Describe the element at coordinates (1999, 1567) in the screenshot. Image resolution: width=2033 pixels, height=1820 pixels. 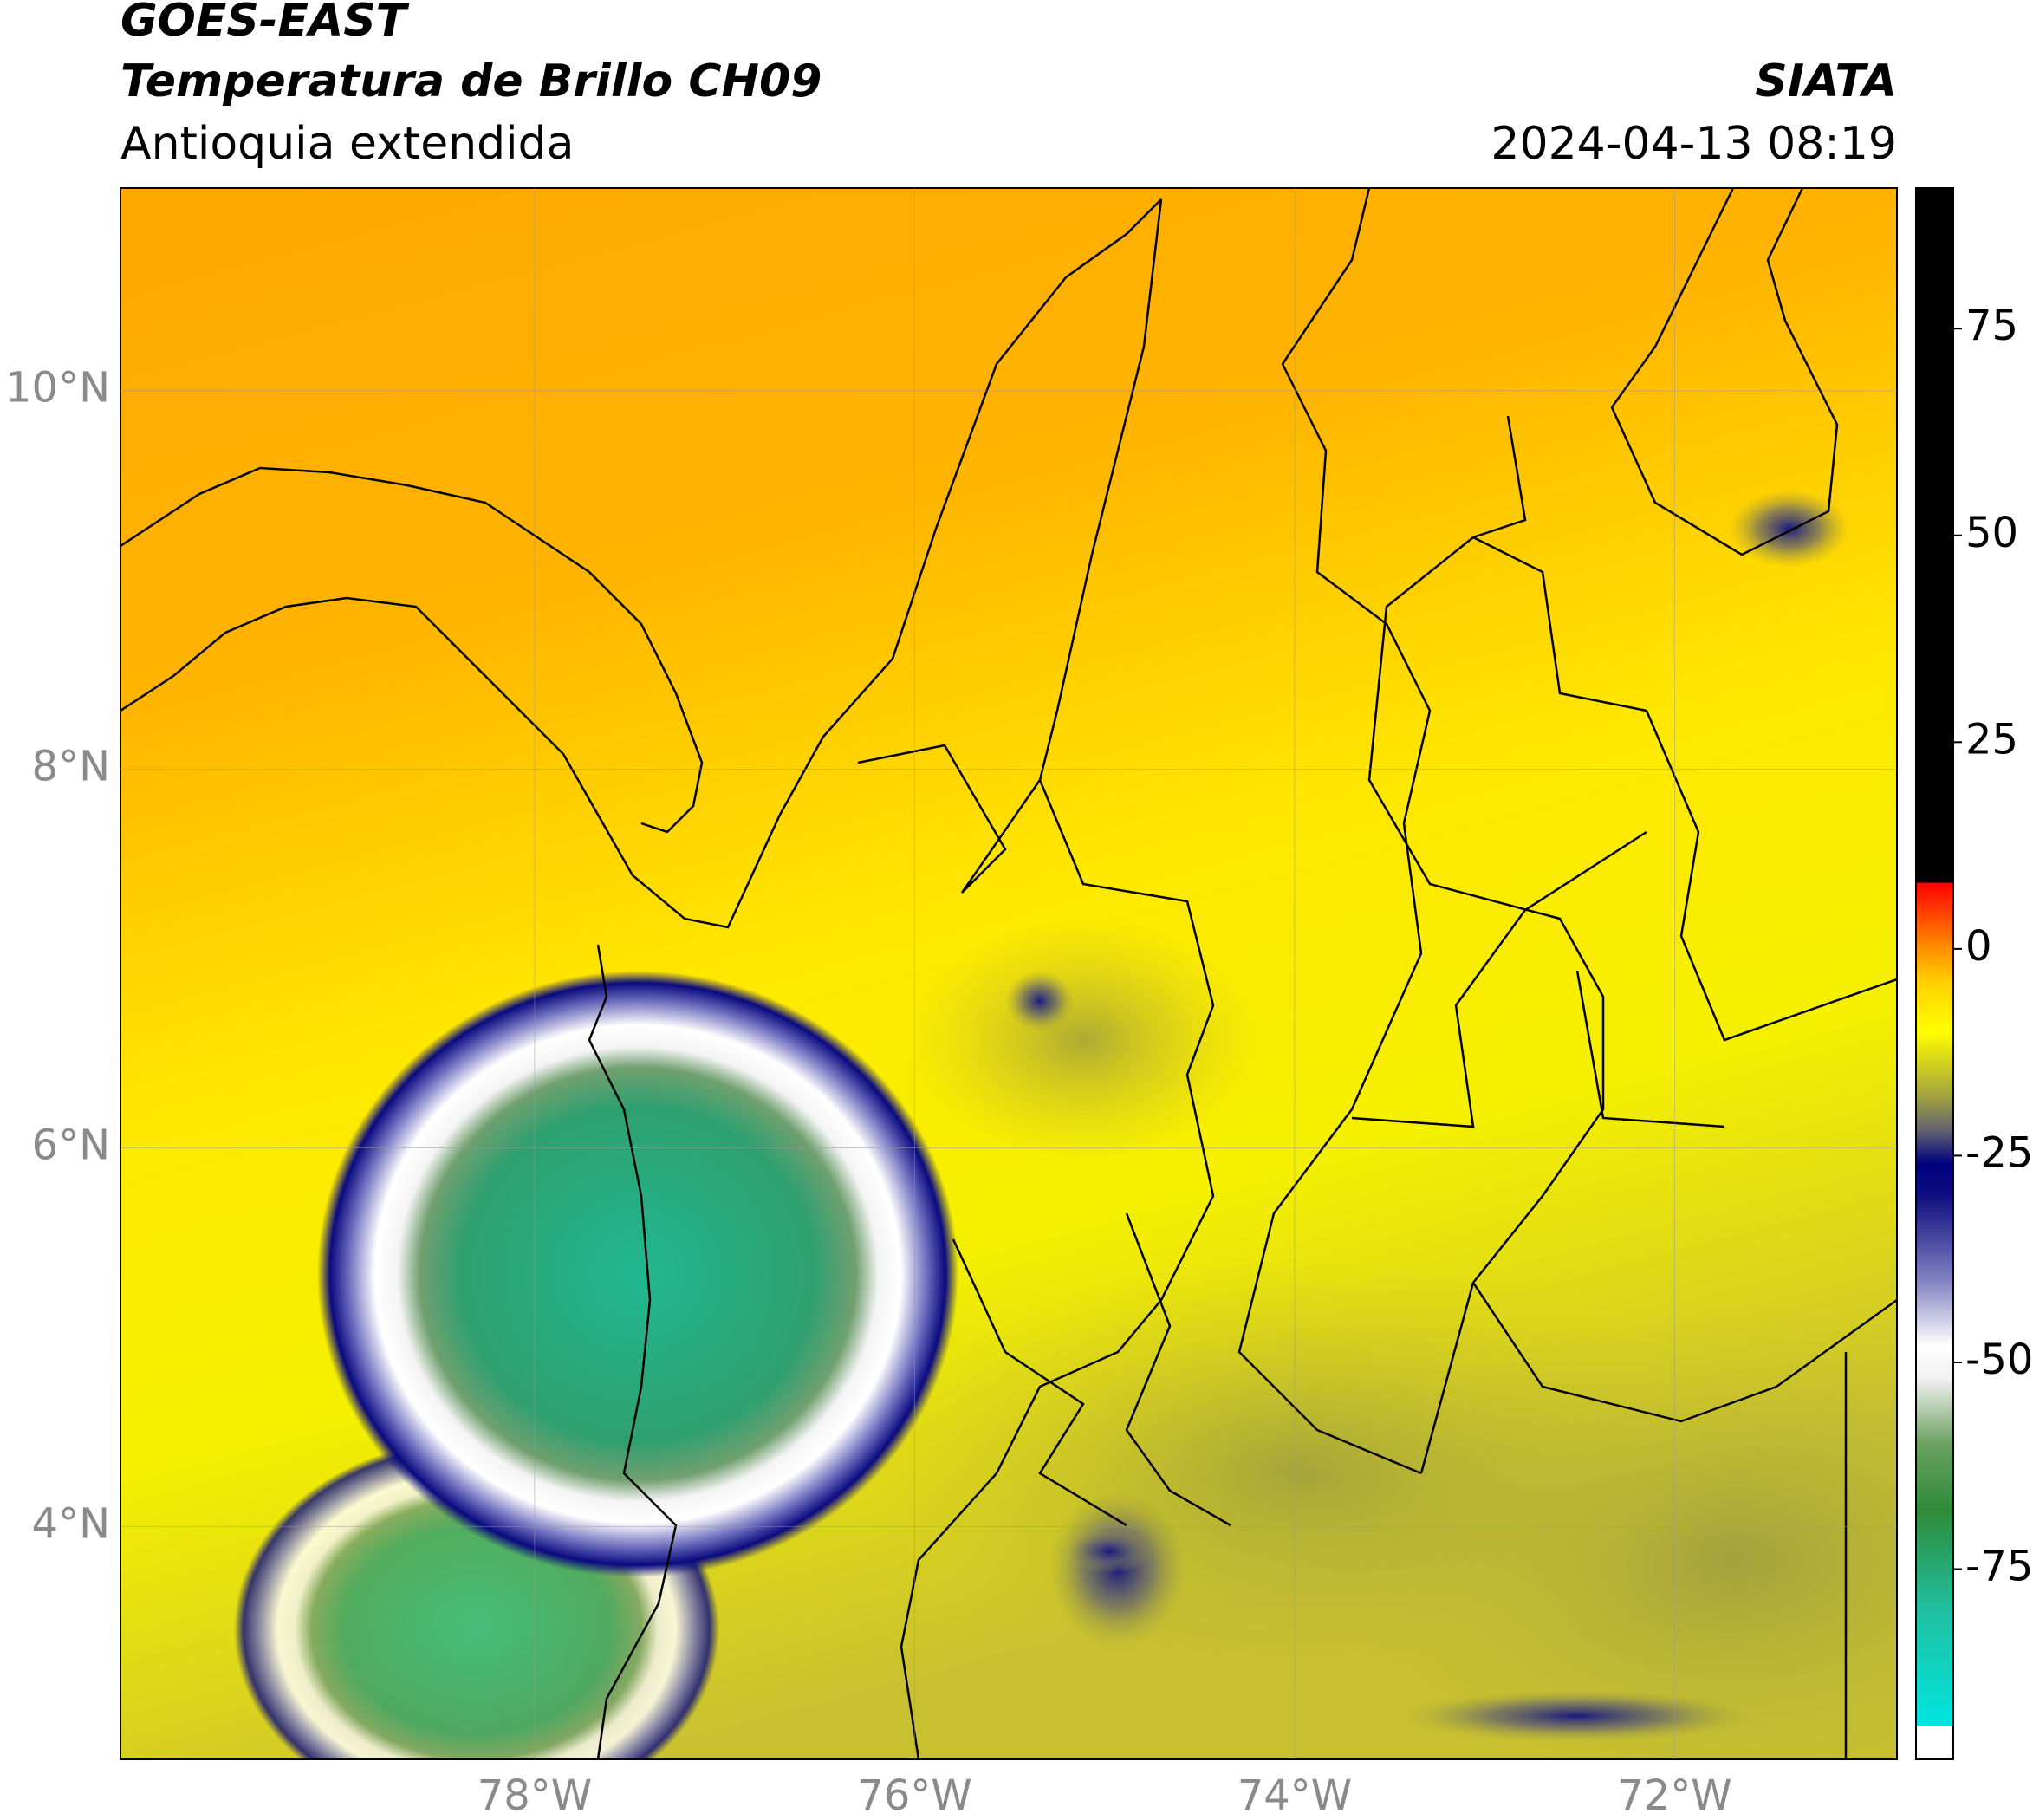
I see `colorbar-tick-label: -75` at that location.